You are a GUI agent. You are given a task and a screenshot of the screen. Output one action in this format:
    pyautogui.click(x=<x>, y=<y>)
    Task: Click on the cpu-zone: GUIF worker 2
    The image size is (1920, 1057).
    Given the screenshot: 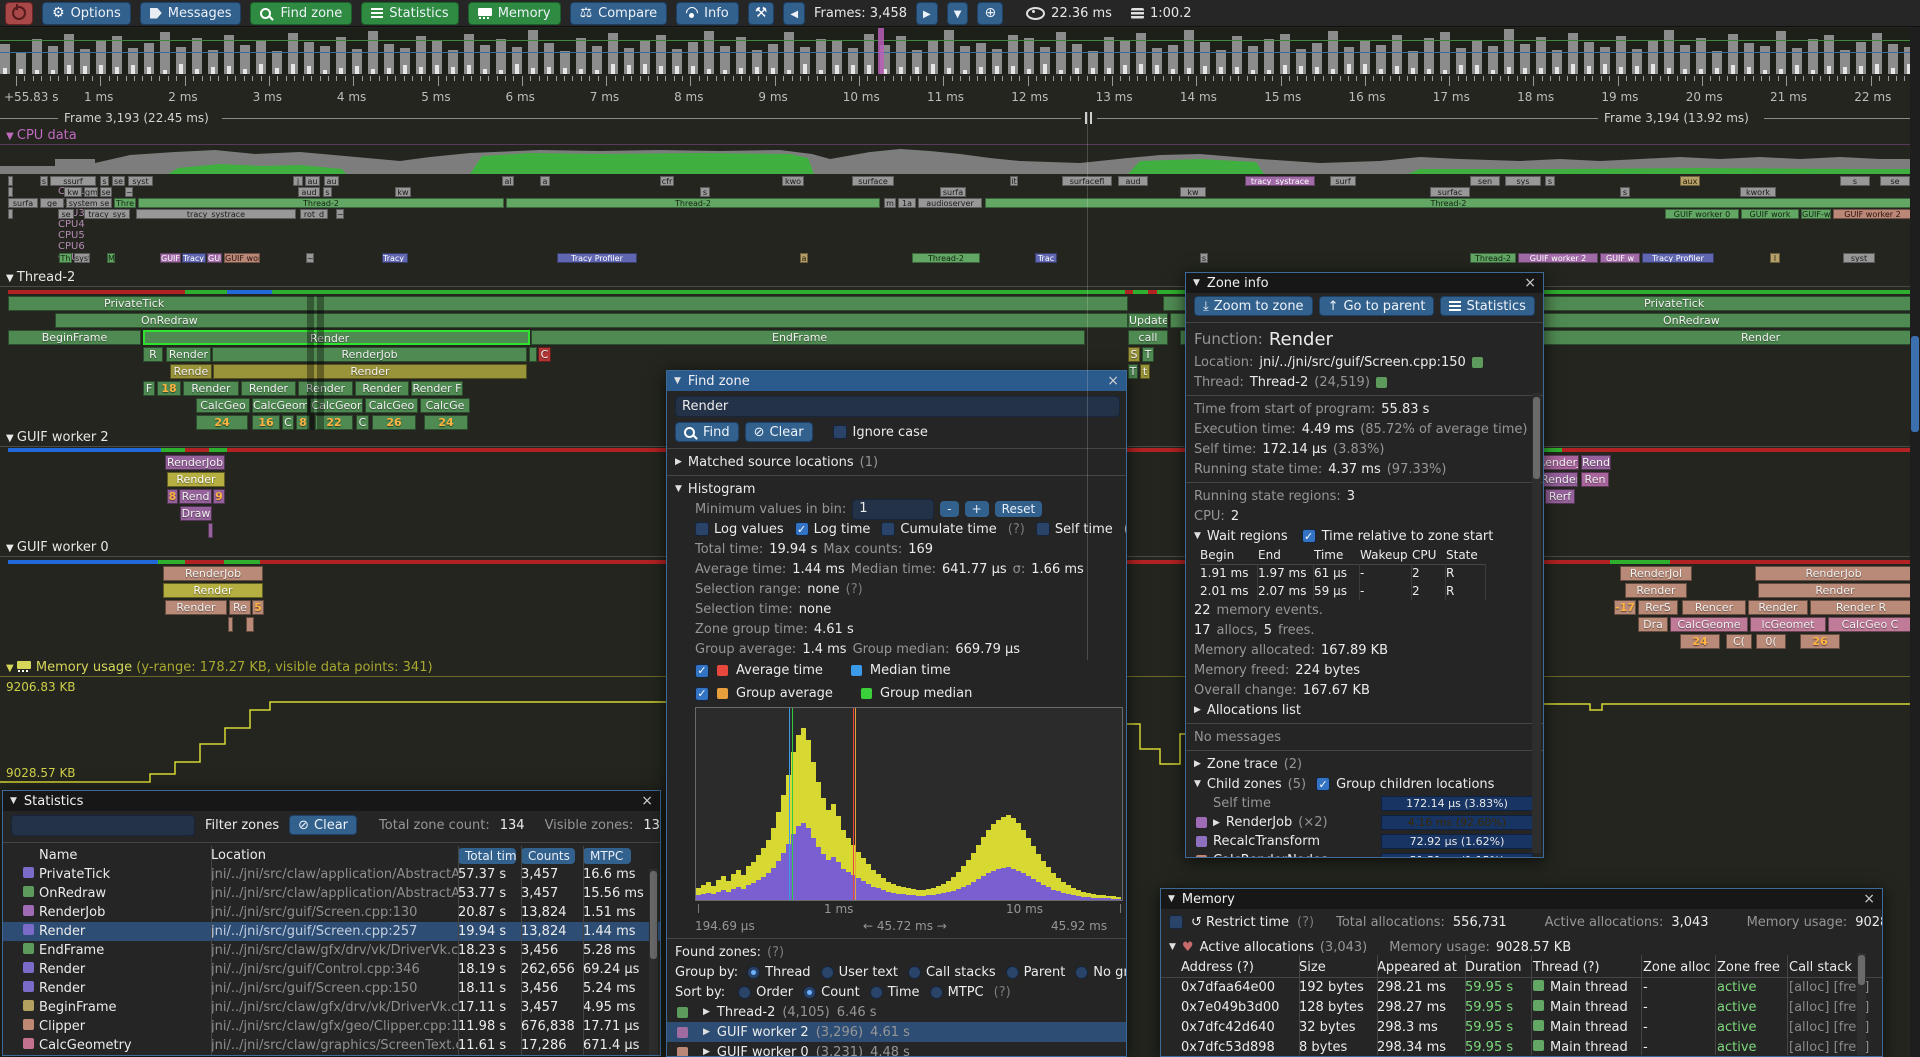 What is the action you would take?
    pyautogui.click(x=1872, y=214)
    